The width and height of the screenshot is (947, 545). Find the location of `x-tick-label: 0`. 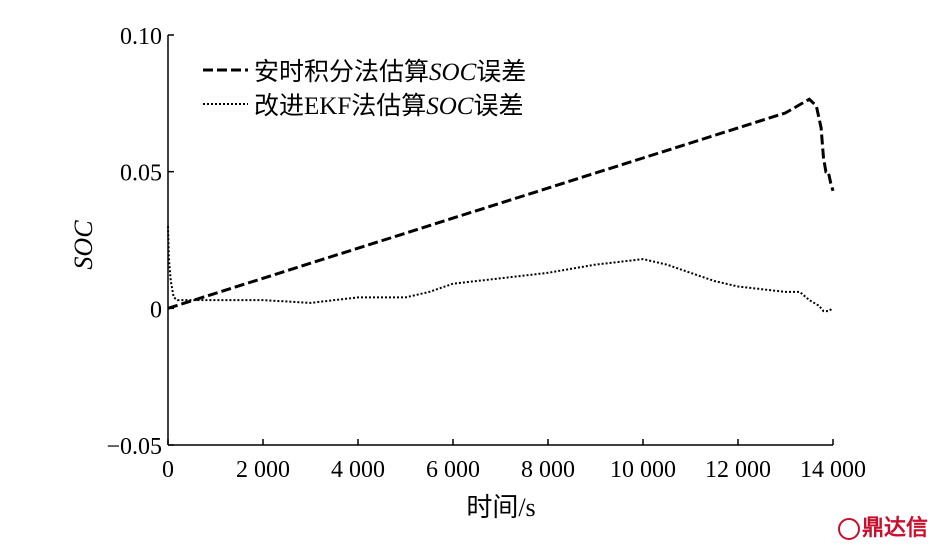

x-tick-label: 0 is located at coordinates (168, 470).